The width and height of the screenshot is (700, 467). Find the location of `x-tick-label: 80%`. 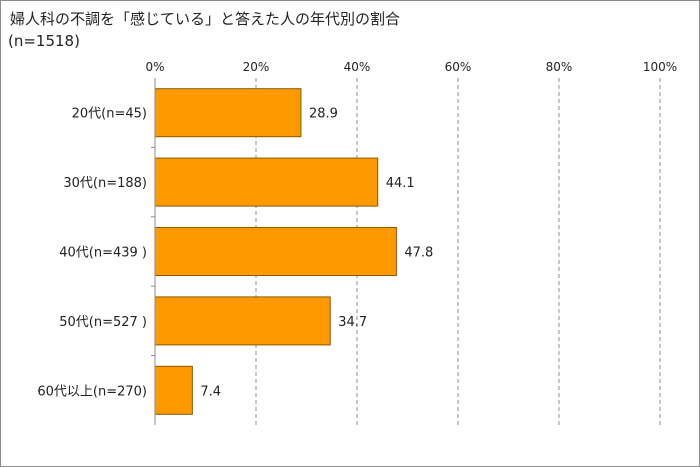

x-tick-label: 80% is located at coordinates (559, 67).